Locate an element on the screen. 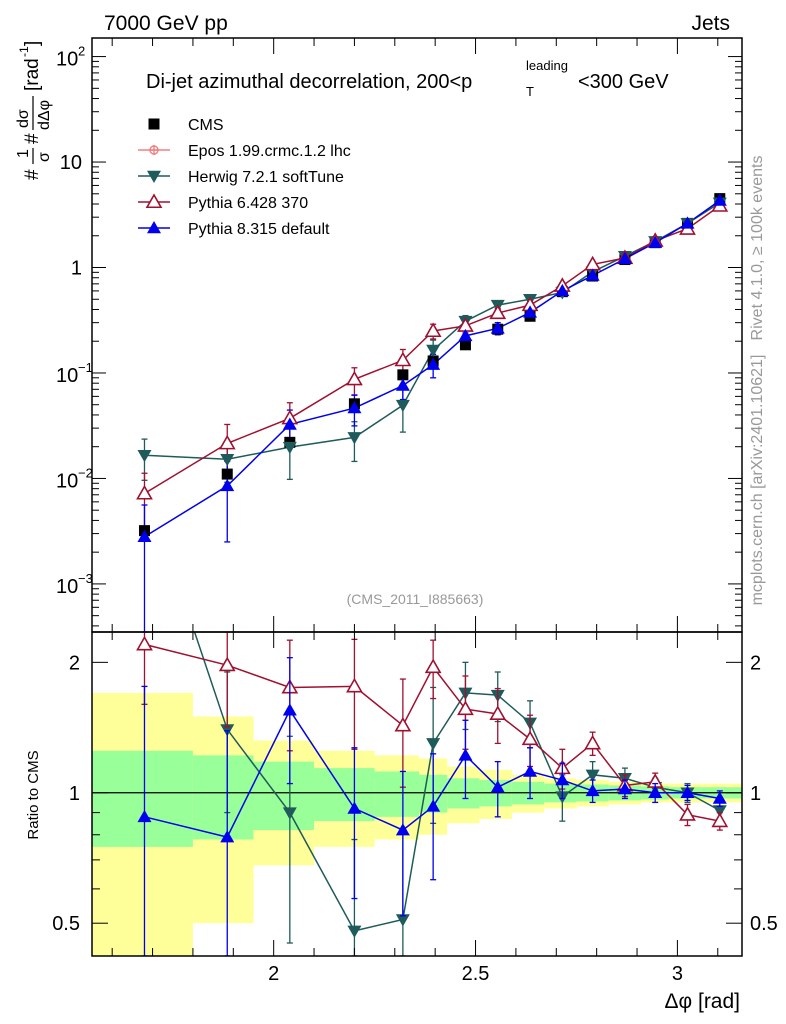 This screenshot has height=1024, width=786. ratio-y-tick-label-right: 2 is located at coordinates (755, 663).